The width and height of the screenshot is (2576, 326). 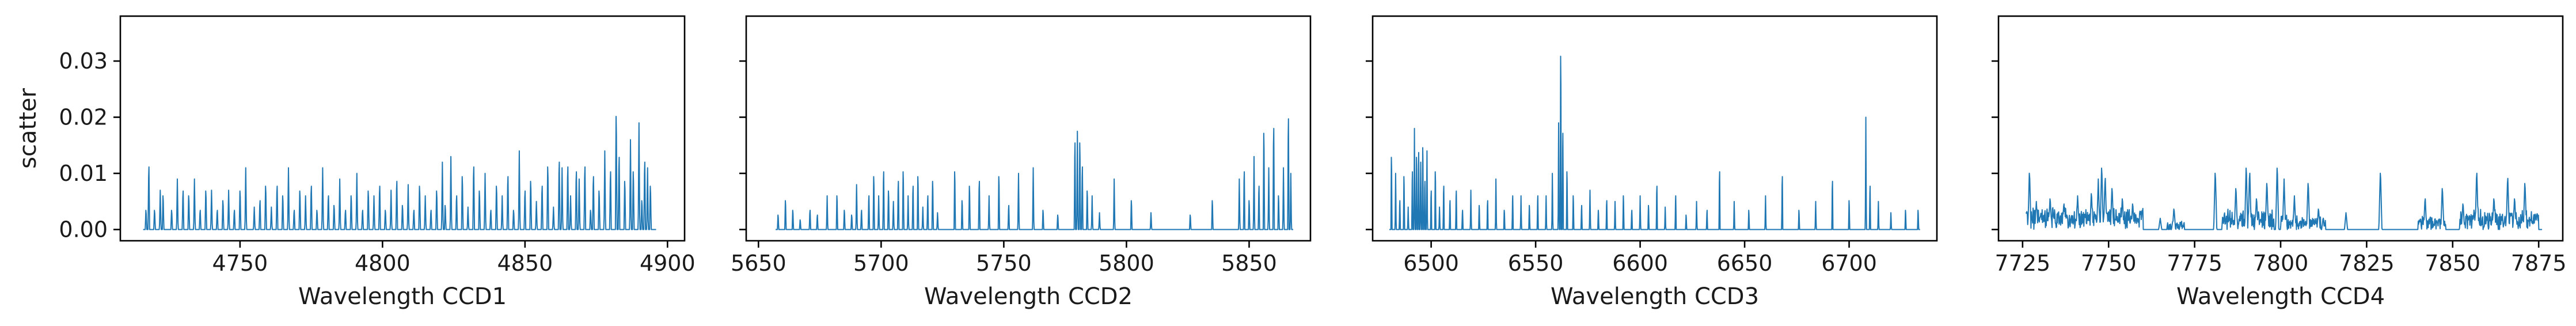 What do you see at coordinates (1034, 174) in the screenshot?
I see `series-line-ccd2` at bounding box center [1034, 174].